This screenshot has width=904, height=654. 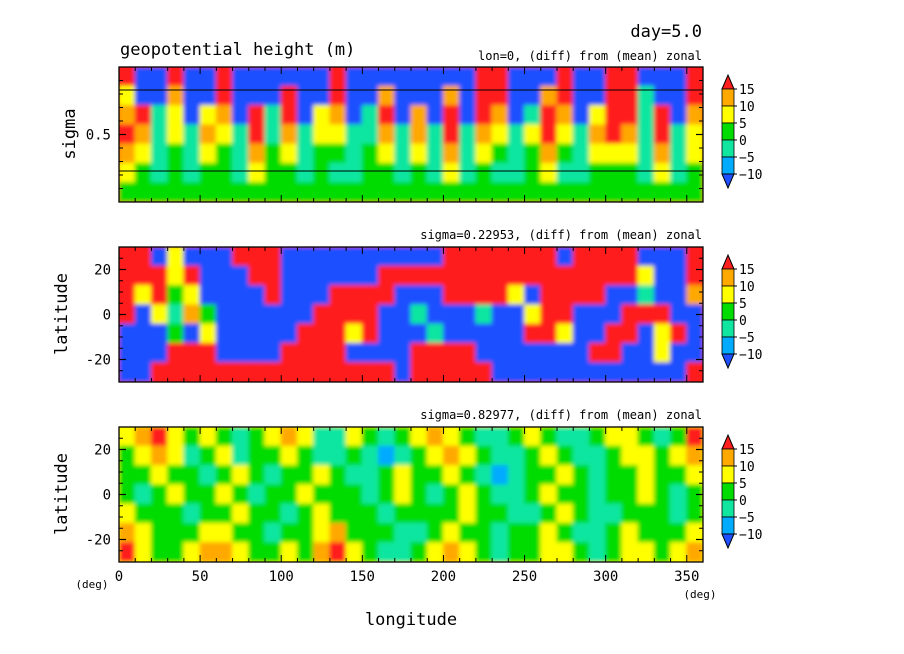 What do you see at coordinates (747, 287) in the screenshot?
I see `colorbar-label: 10` at bounding box center [747, 287].